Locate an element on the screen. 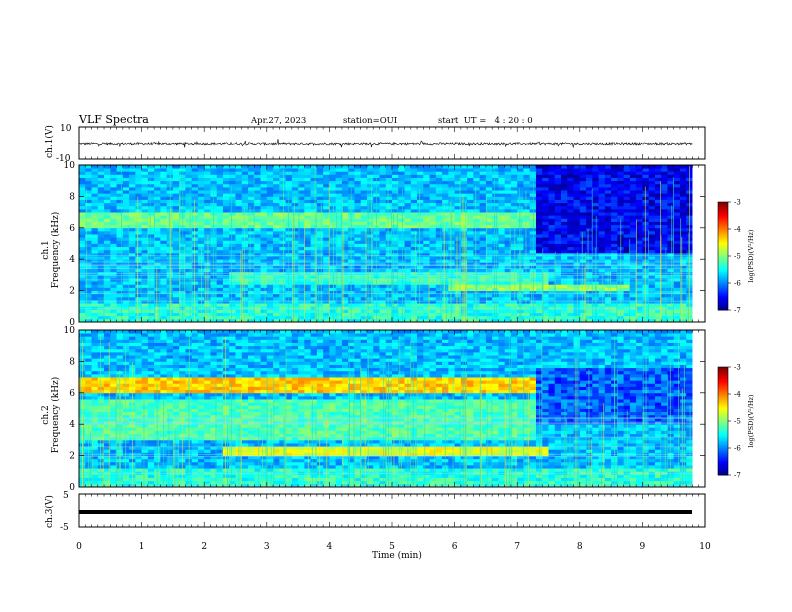  start-time-label: start UT = 4 : 20 : 0 is located at coordinates (485, 121).